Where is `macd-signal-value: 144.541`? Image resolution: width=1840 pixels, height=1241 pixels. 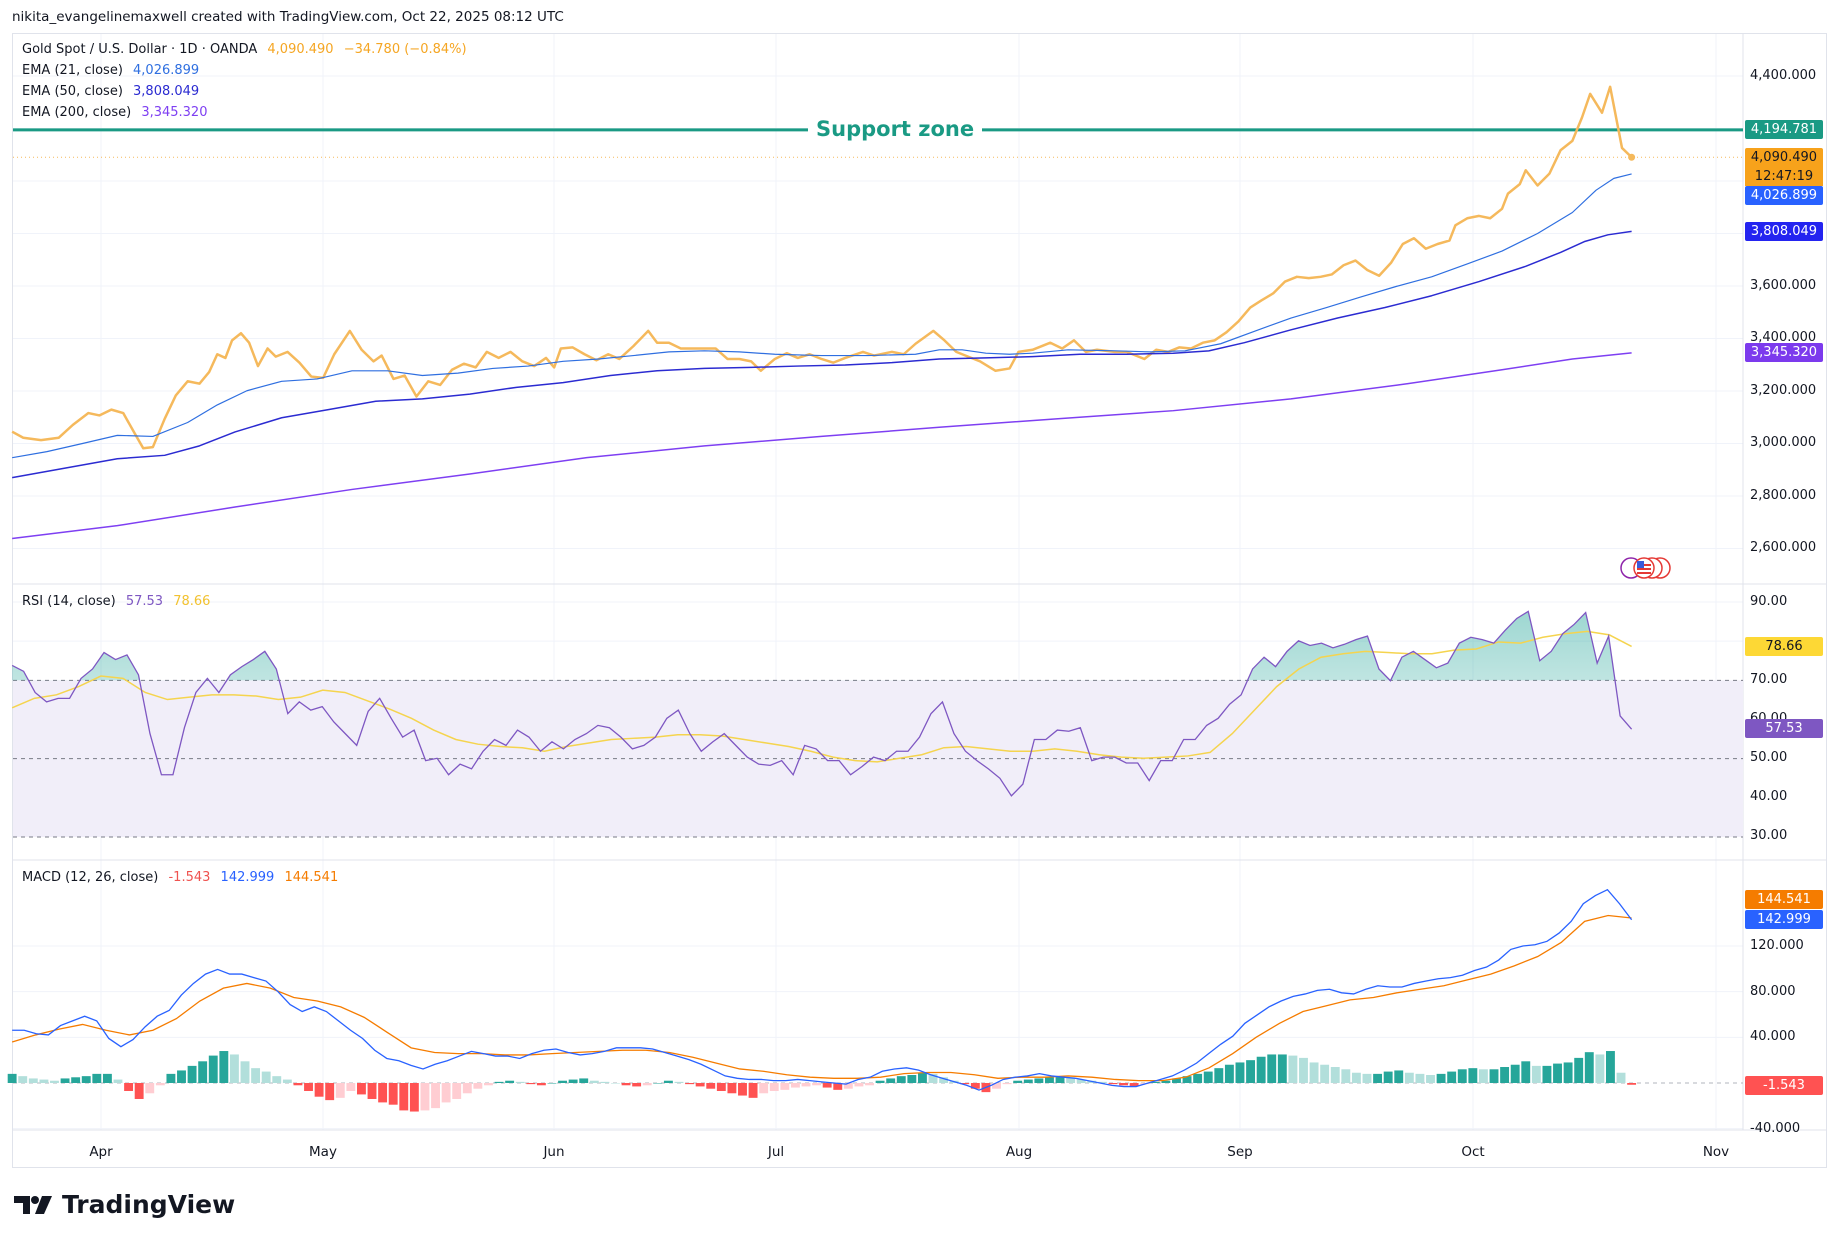 macd-signal-value: 144.541 is located at coordinates (311, 877).